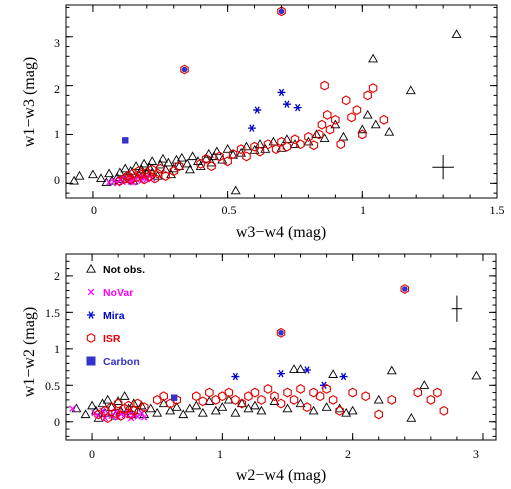 Image resolution: width=511 pixels, height=489 pixels. What do you see at coordinates (229, 210) in the screenshot?
I see `top-x-tick-label-1: 0.5` at bounding box center [229, 210].